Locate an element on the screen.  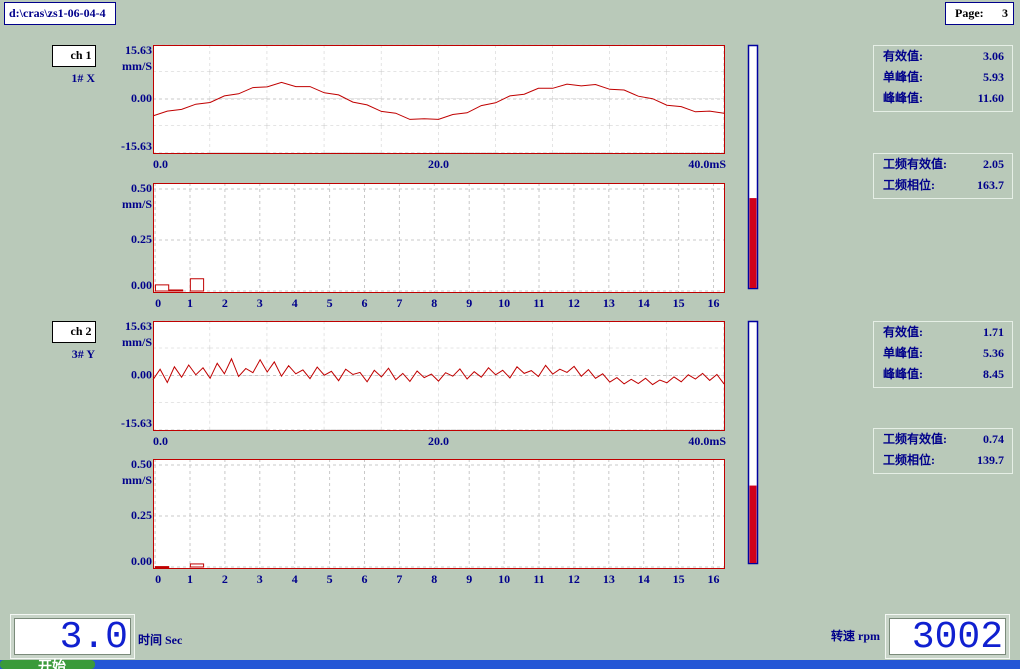
file-box is located at coordinates (60, 13).